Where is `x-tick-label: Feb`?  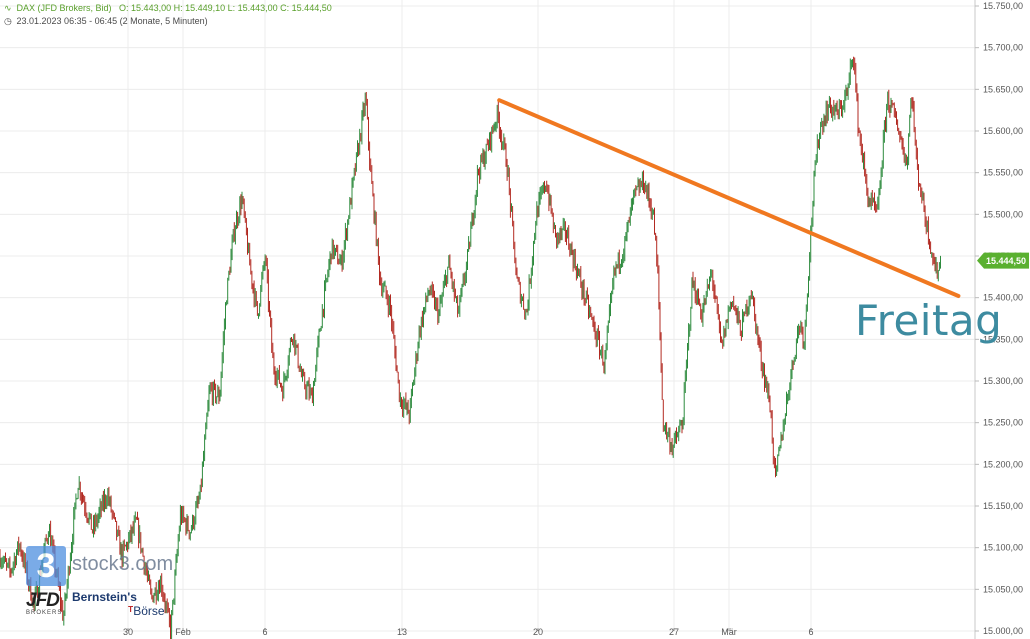 x-tick-label: Feb is located at coordinates (183, 632).